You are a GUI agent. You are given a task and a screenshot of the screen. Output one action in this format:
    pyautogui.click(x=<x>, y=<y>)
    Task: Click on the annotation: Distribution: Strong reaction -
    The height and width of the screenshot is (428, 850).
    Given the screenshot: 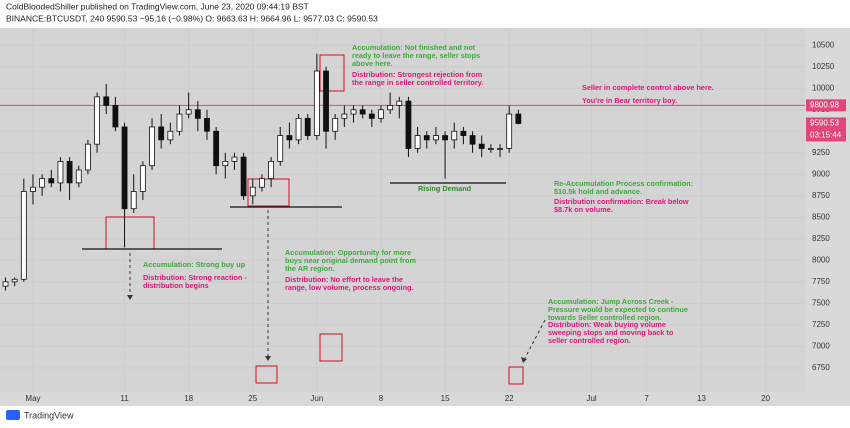 What is the action you would take?
    pyautogui.click(x=195, y=277)
    